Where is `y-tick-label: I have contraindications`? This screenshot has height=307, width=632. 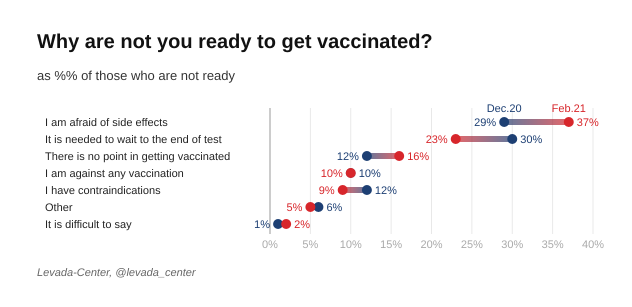
y-tick-label: I have contraindications is located at coordinates (103, 191).